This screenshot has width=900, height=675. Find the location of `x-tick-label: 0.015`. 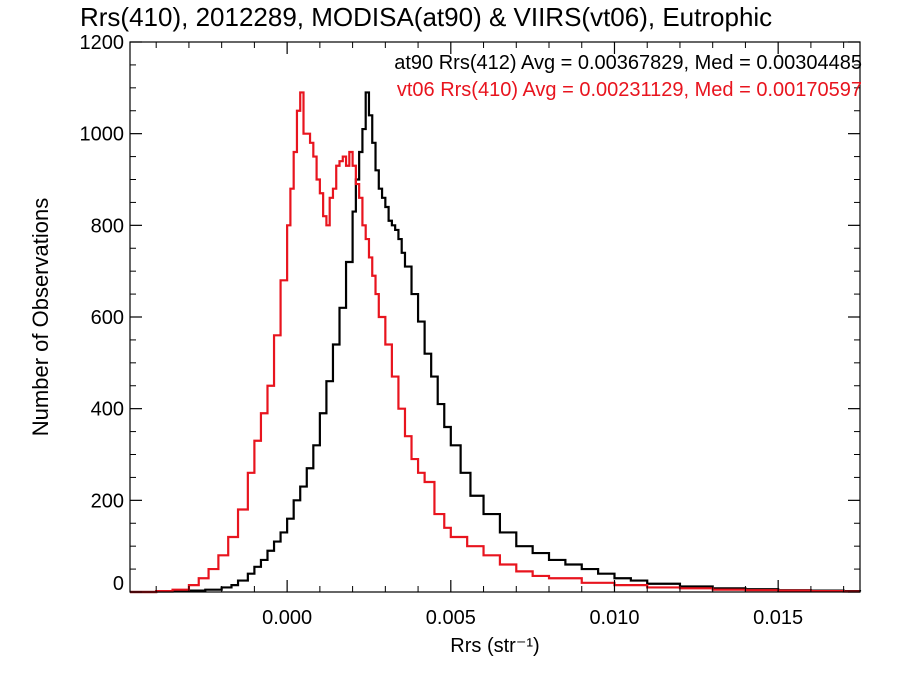

x-tick-label: 0.015 is located at coordinates (778, 618).